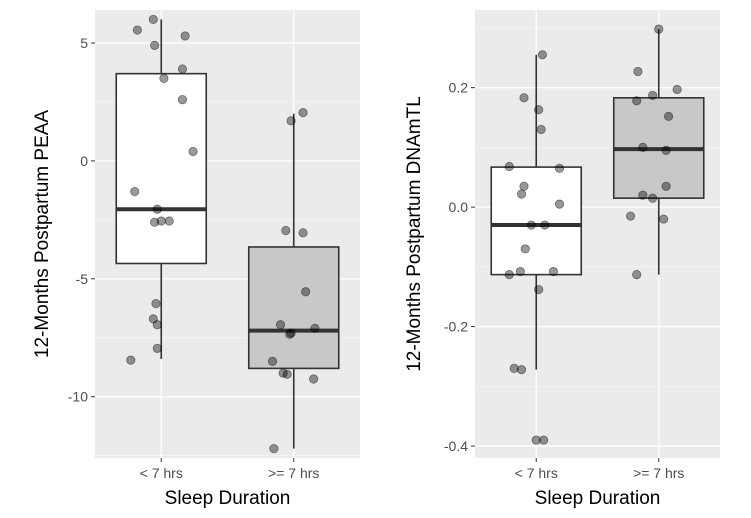 The width and height of the screenshot is (751, 518). What do you see at coordinates (459, 88) in the screenshot?
I see `y-tick-label: 0.2` at bounding box center [459, 88].